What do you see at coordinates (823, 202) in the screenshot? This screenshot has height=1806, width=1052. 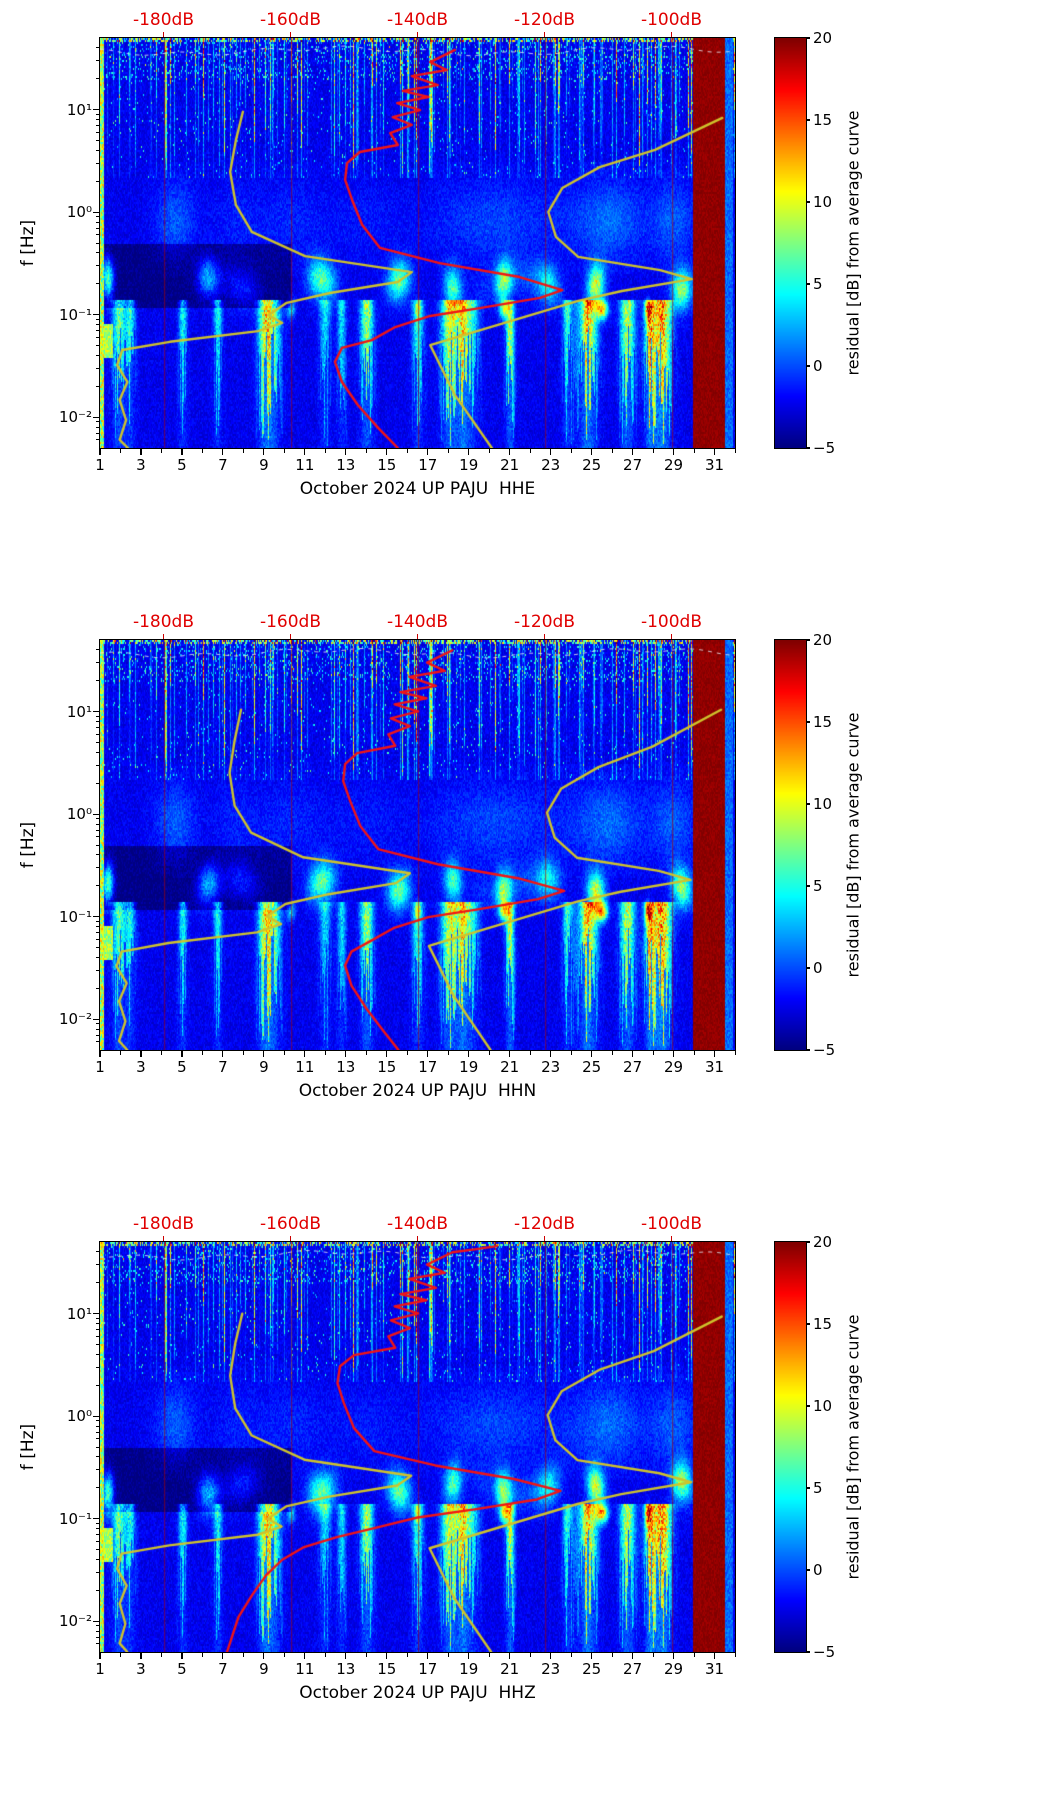 I see `colorbar-tick-label: 10` at bounding box center [823, 202].